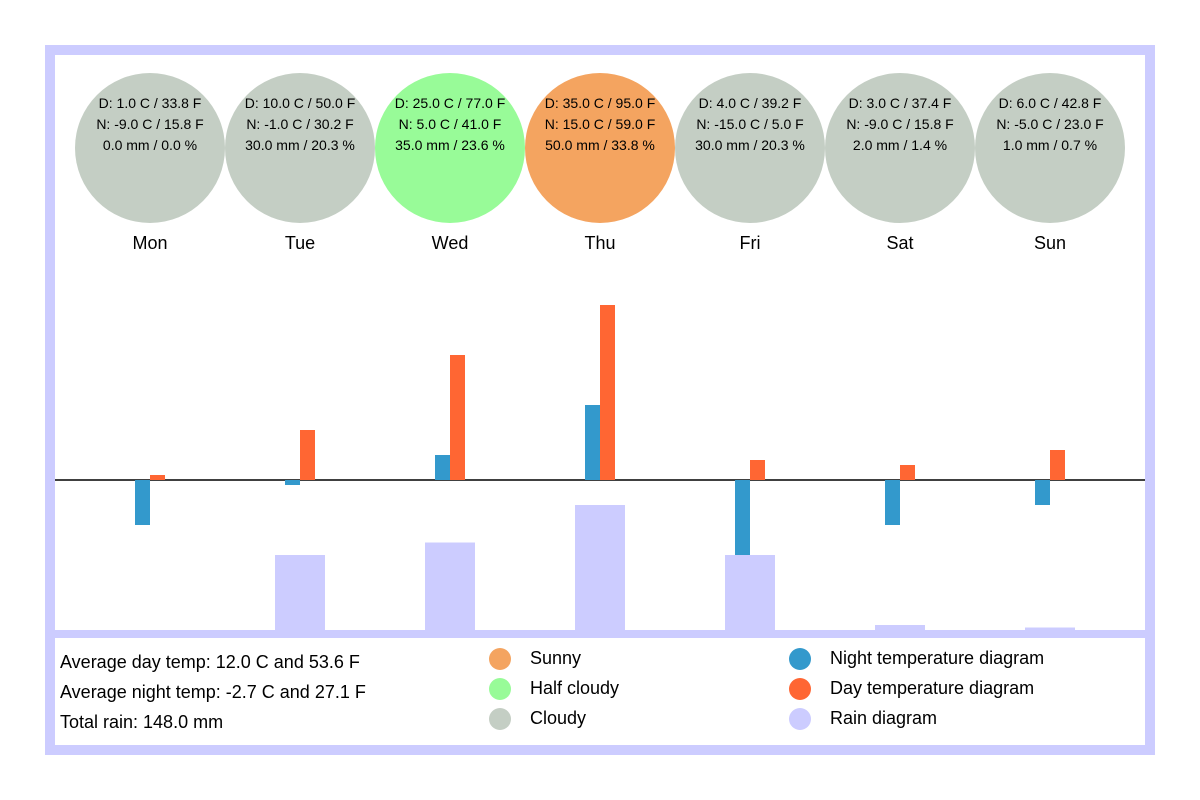 The height and width of the screenshot is (800, 1200). What do you see at coordinates (600, 145) in the screenshot?
I see `circle-text-thu-3: 50.0 mm / 33.8 %` at bounding box center [600, 145].